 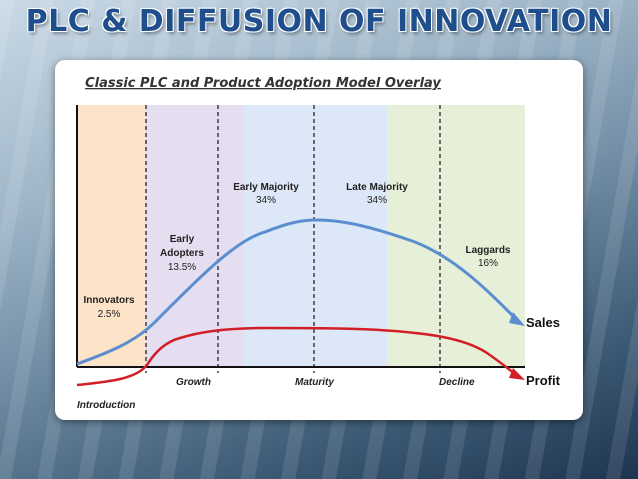 I want to click on early-adopters-pct: 13.5%, so click(x=182, y=267).